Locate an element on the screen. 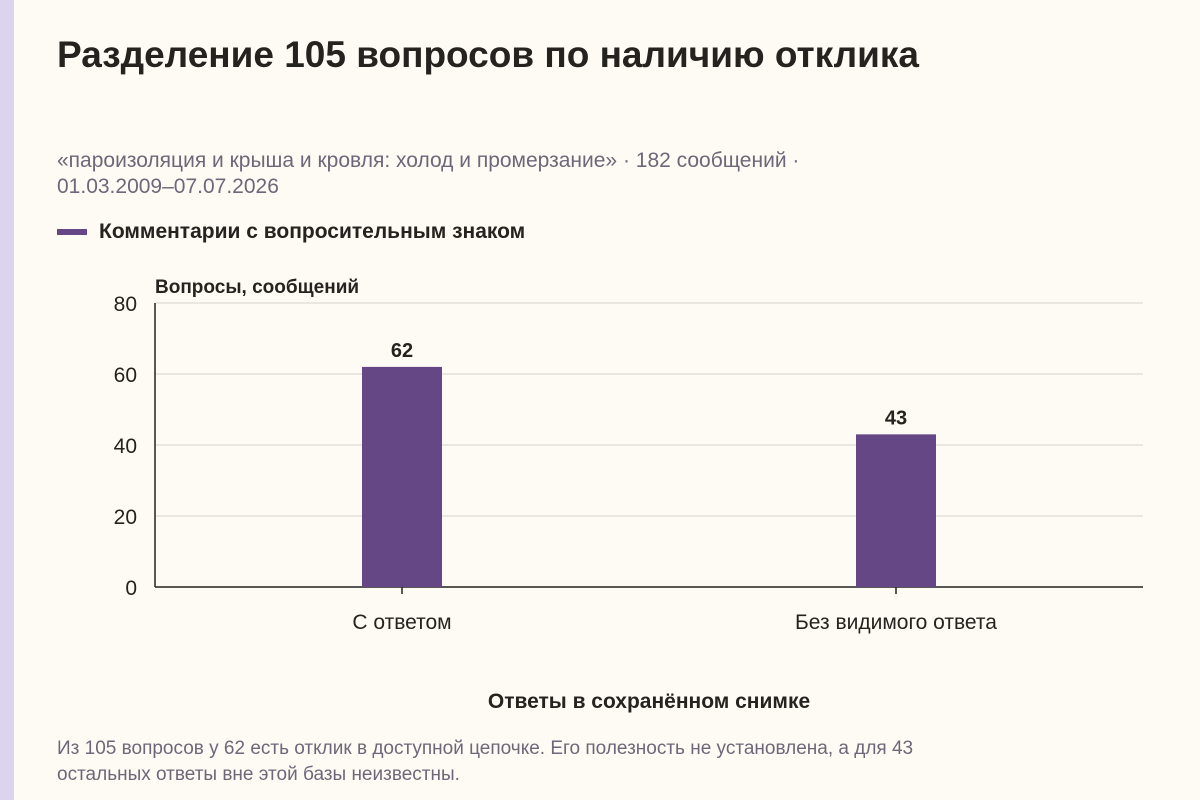 The height and width of the screenshot is (800, 1200). data-label: 43 is located at coordinates (896, 418).